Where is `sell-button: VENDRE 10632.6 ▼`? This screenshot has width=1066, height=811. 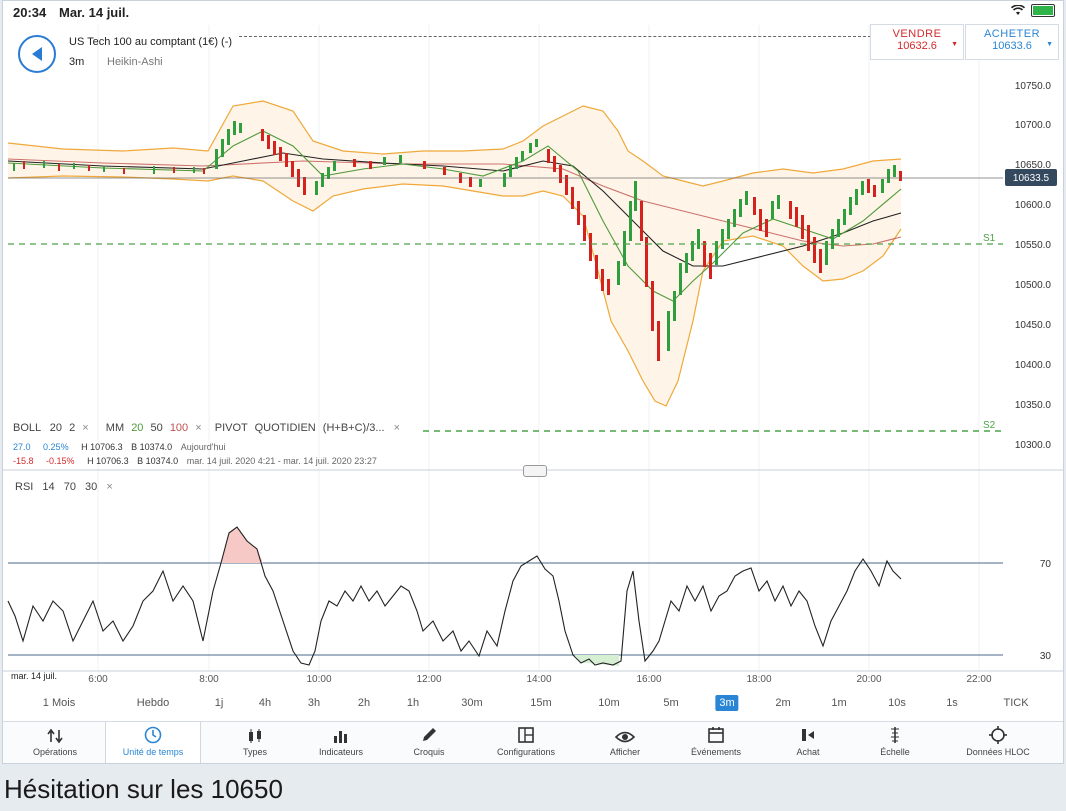 sell-button: VENDRE 10632.6 ▼ is located at coordinates (917, 42).